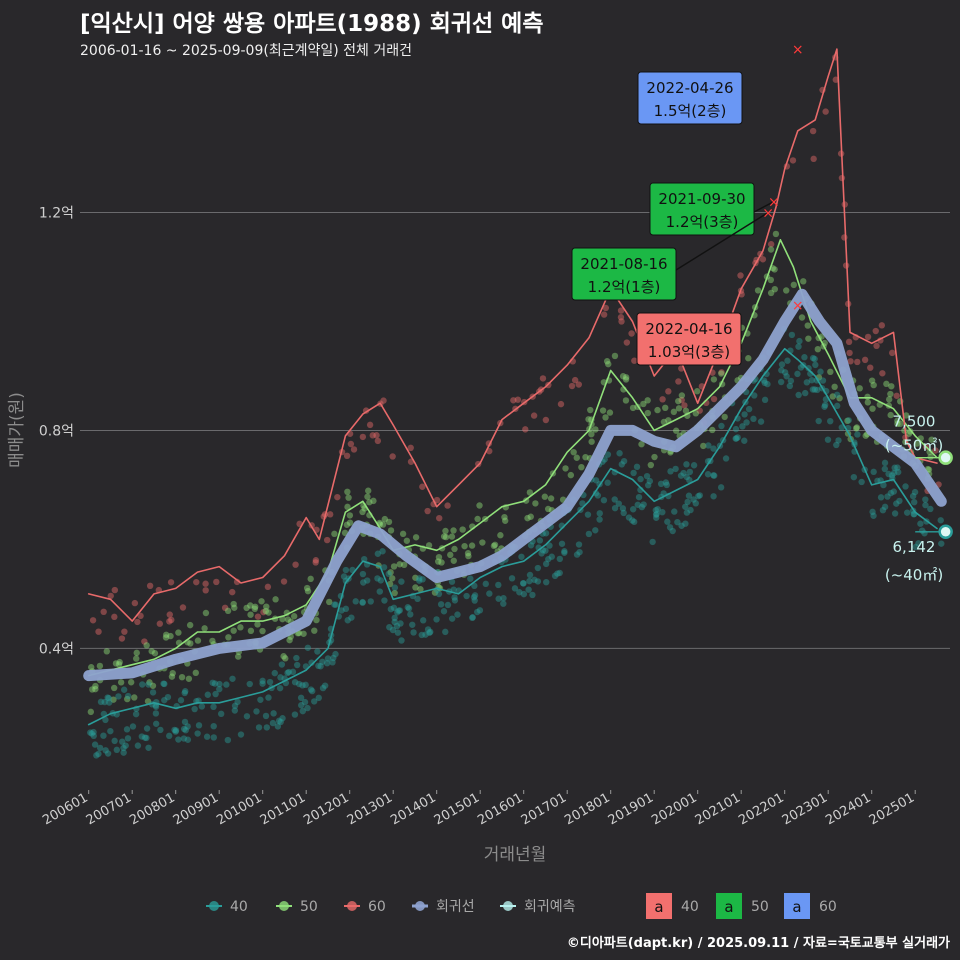  Describe the element at coordinates (760, 907) in the screenshot. I see `legend-box-label: 50` at that location.